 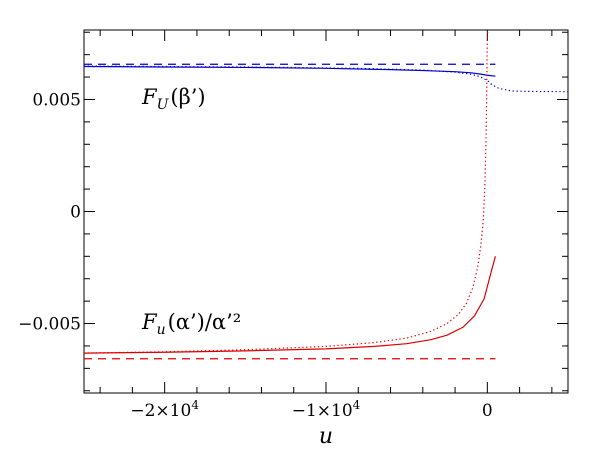 What do you see at coordinates (487, 411) in the screenshot?
I see `x-tick-label: 0` at bounding box center [487, 411].